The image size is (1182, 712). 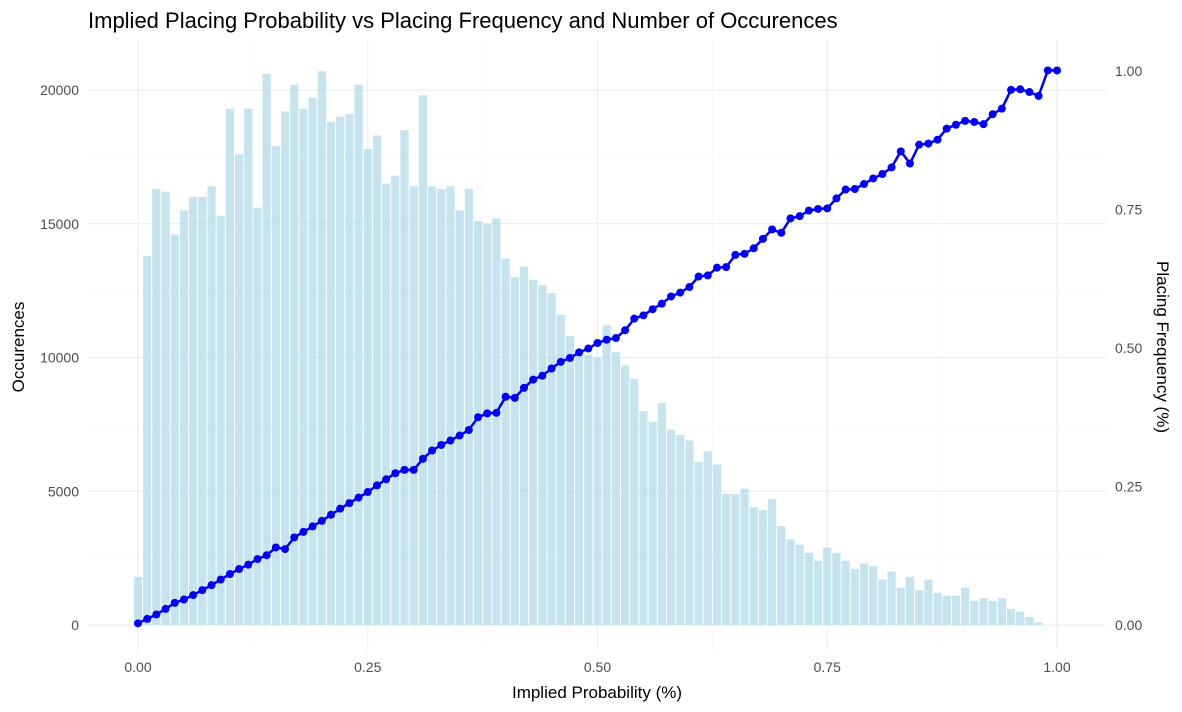 What do you see at coordinates (75, 625) in the screenshot?
I see `y-tick-label: 0` at bounding box center [75, 625].